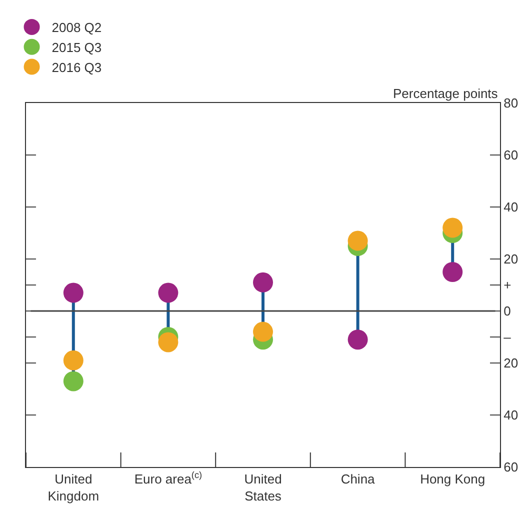  I want to click on x-tick-label: Euro area$^{(c)}$, so click(168, 478).